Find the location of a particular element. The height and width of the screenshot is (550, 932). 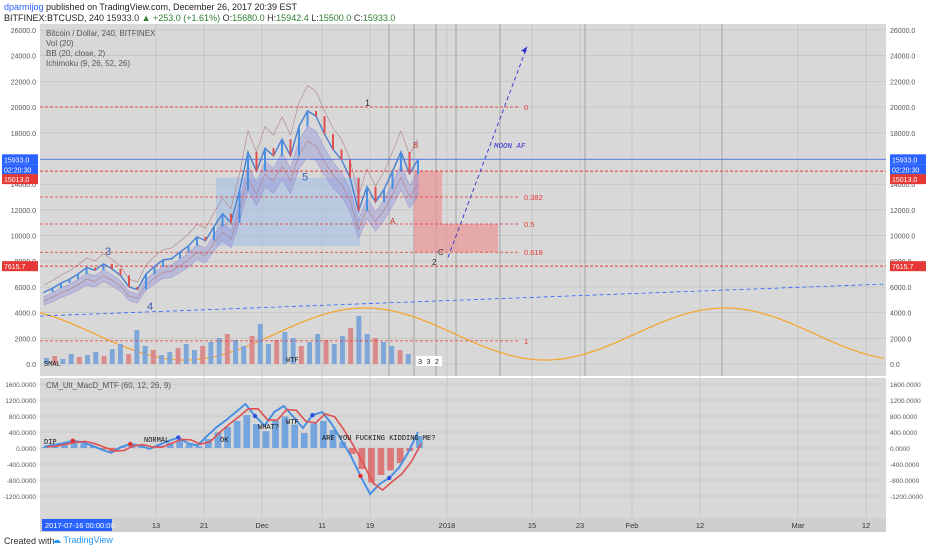

macd-tick-right: 0.0000 is located at coordinates (900, 449).